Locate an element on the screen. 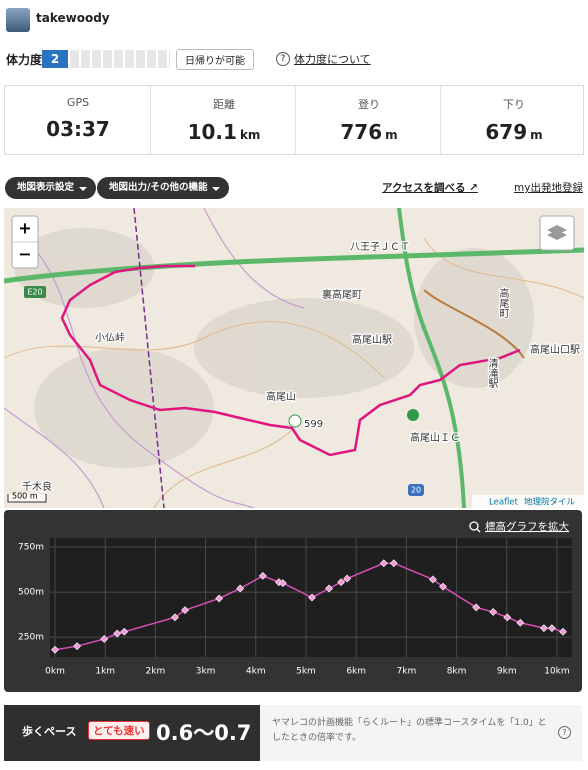 Image resolution: width=588 pixels, height=770 pixels. map-label: 高尾山駅 is located at coordinates (372, 339).